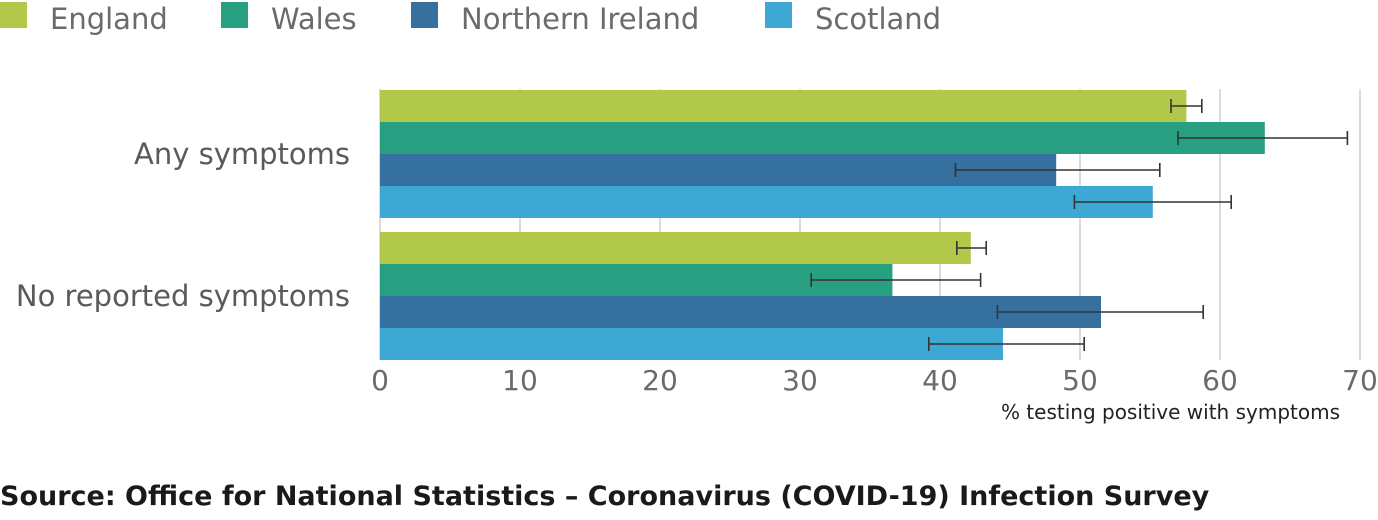  What do you see at coordinates (878, 19) in the screenshot?
I see `legend-label: Scotland` at bounding box center [878, 19].